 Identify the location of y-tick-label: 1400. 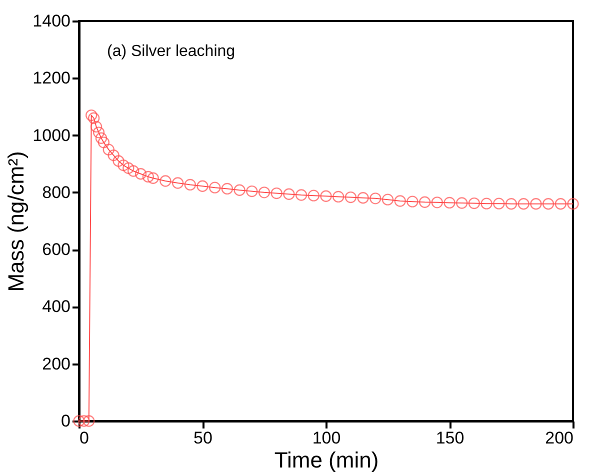
(51, 21).